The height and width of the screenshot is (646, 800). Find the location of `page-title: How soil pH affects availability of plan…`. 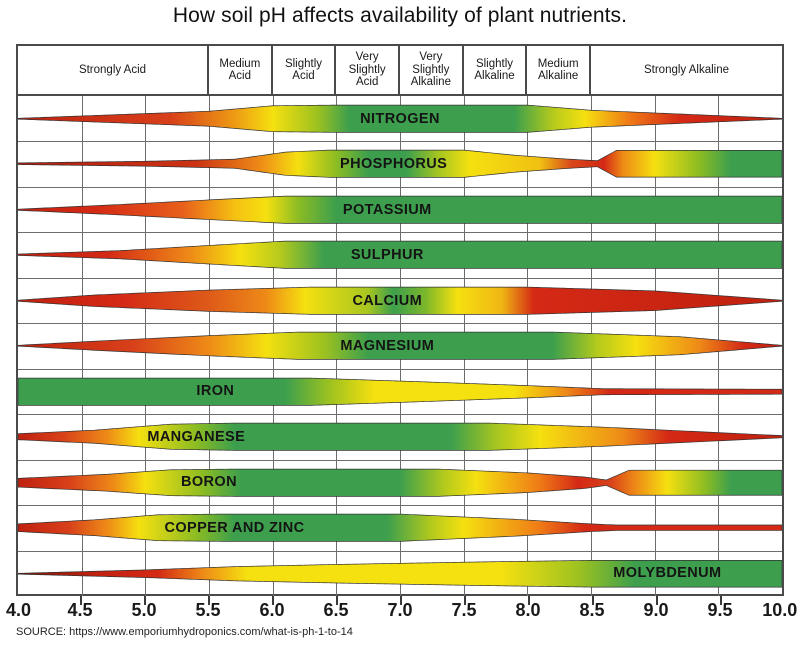

page-title: How soil pH affects availability of plan… is located at coordinates (400, 15).